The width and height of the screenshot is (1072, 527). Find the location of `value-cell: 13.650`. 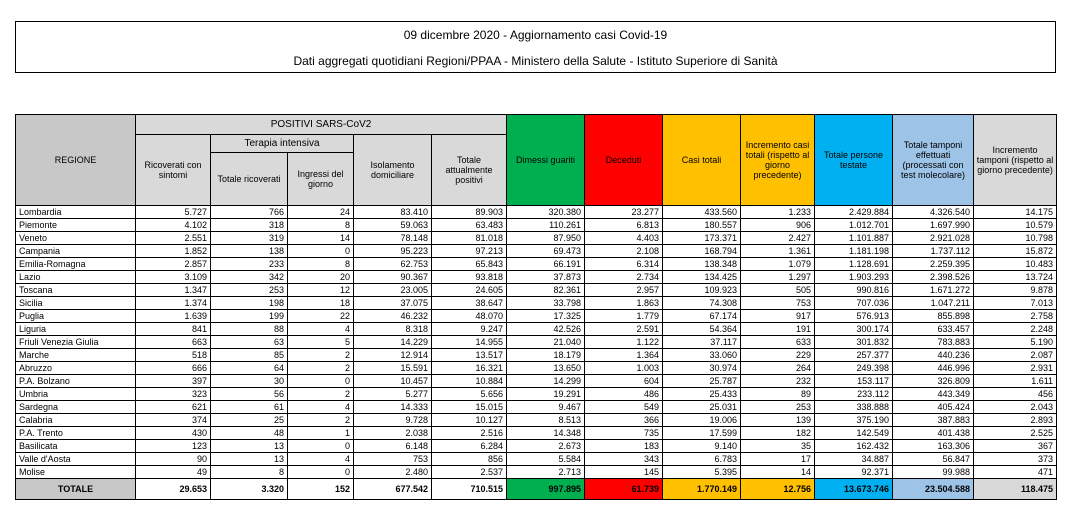

value-cell: 13.650 is located at coordinates (546, 368).